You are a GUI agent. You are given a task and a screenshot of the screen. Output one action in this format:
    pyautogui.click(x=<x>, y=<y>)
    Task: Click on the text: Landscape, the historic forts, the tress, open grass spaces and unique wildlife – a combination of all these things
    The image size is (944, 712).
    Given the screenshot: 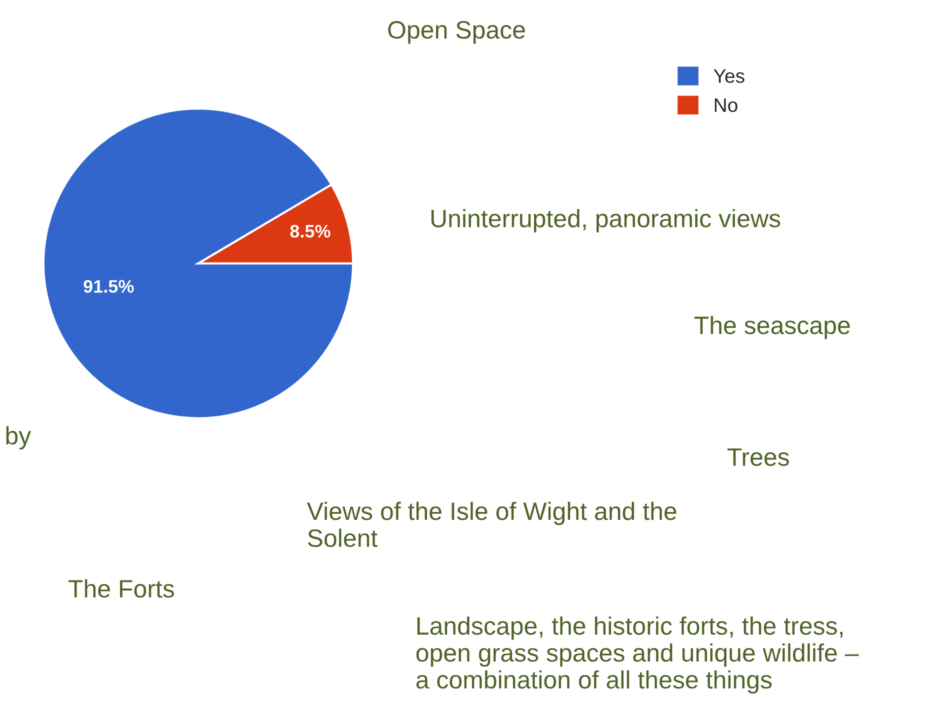 What is the action you would take?
    pyautogui.click(x=637, y=655)
    